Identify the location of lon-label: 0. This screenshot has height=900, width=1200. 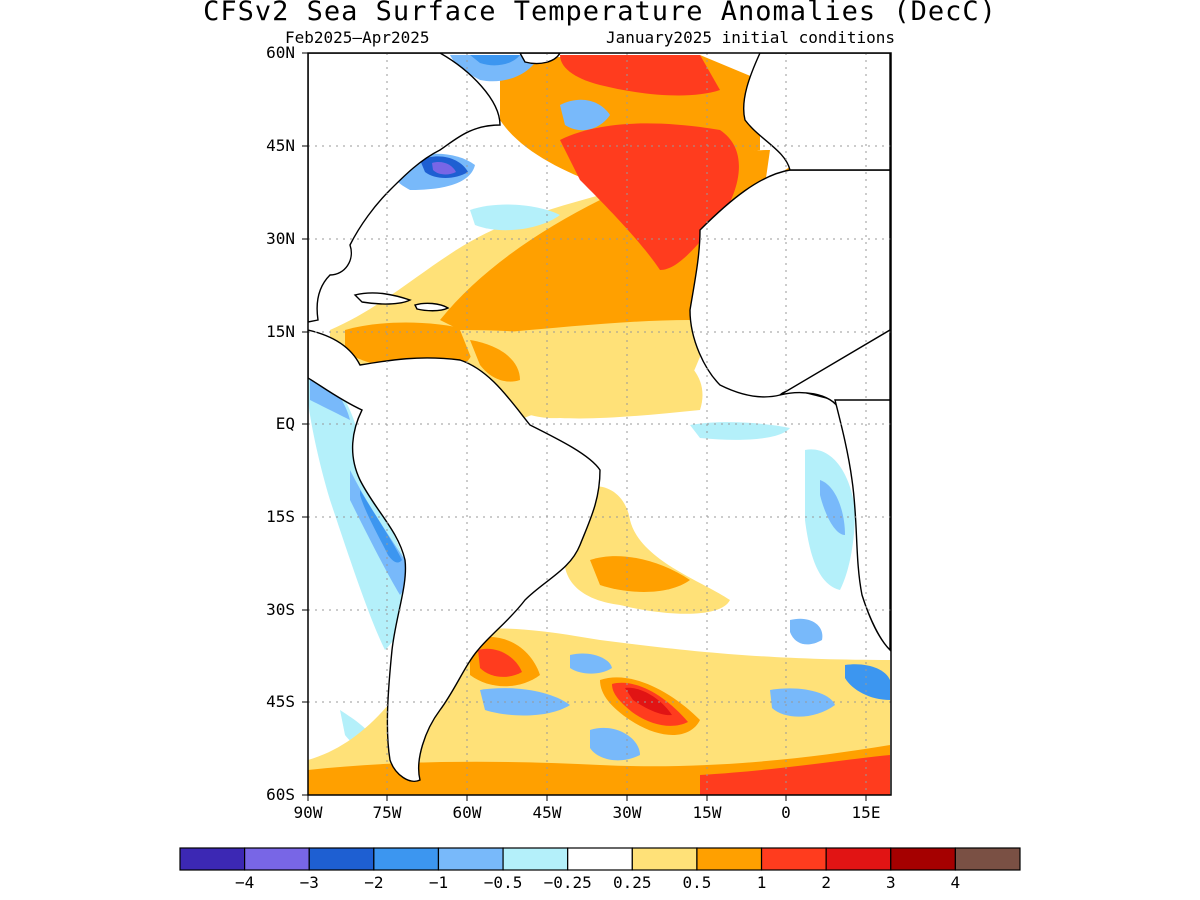
(786, 812).